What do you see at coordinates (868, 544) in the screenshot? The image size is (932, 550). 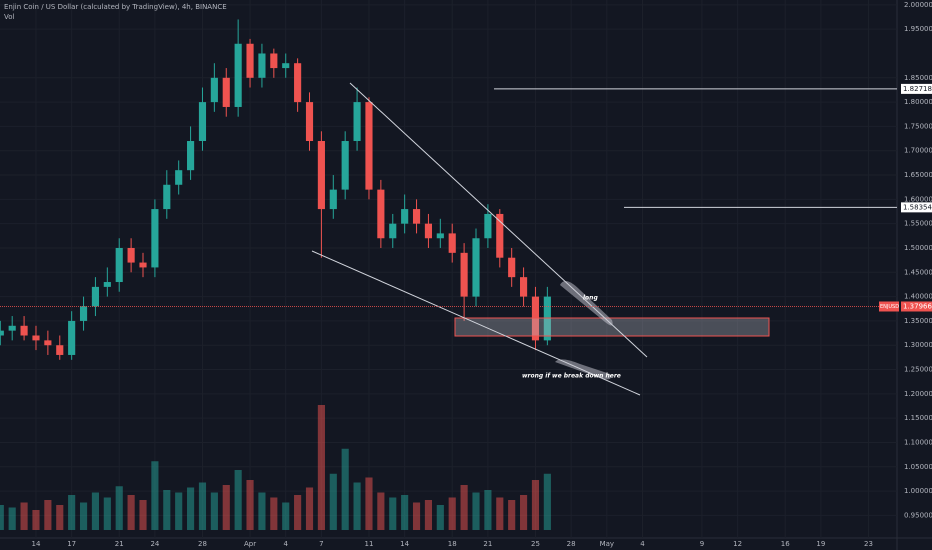 I see `x-tick-label: 23` at bounding box center [868, 544].